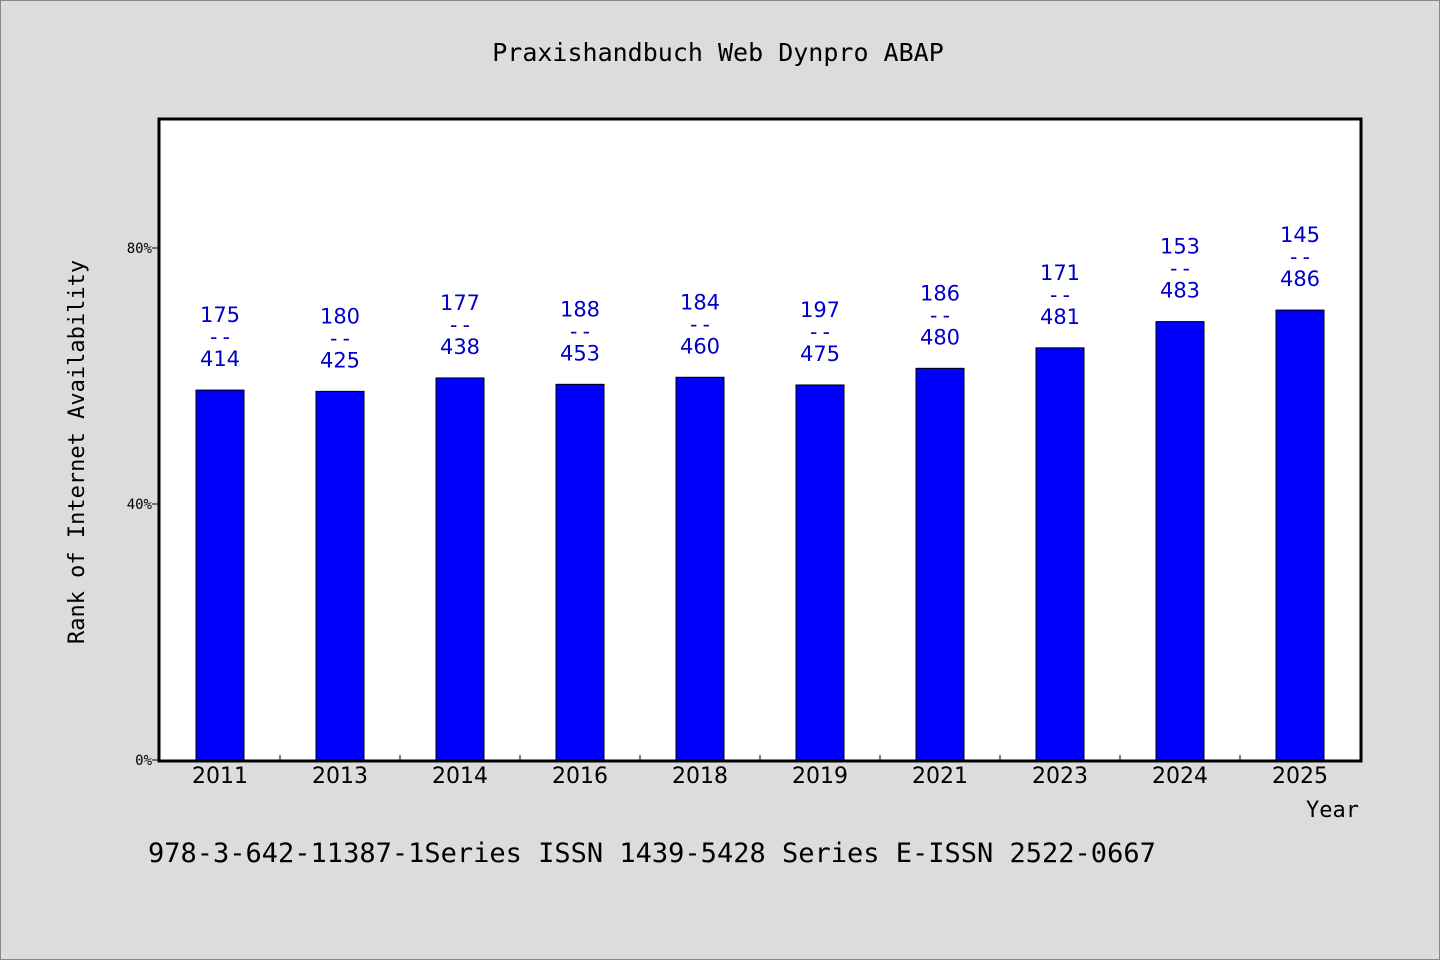 This screenshot has height=960, width=1440. I want to click on x-tick-label-2011: 2011, so click(220, 776).